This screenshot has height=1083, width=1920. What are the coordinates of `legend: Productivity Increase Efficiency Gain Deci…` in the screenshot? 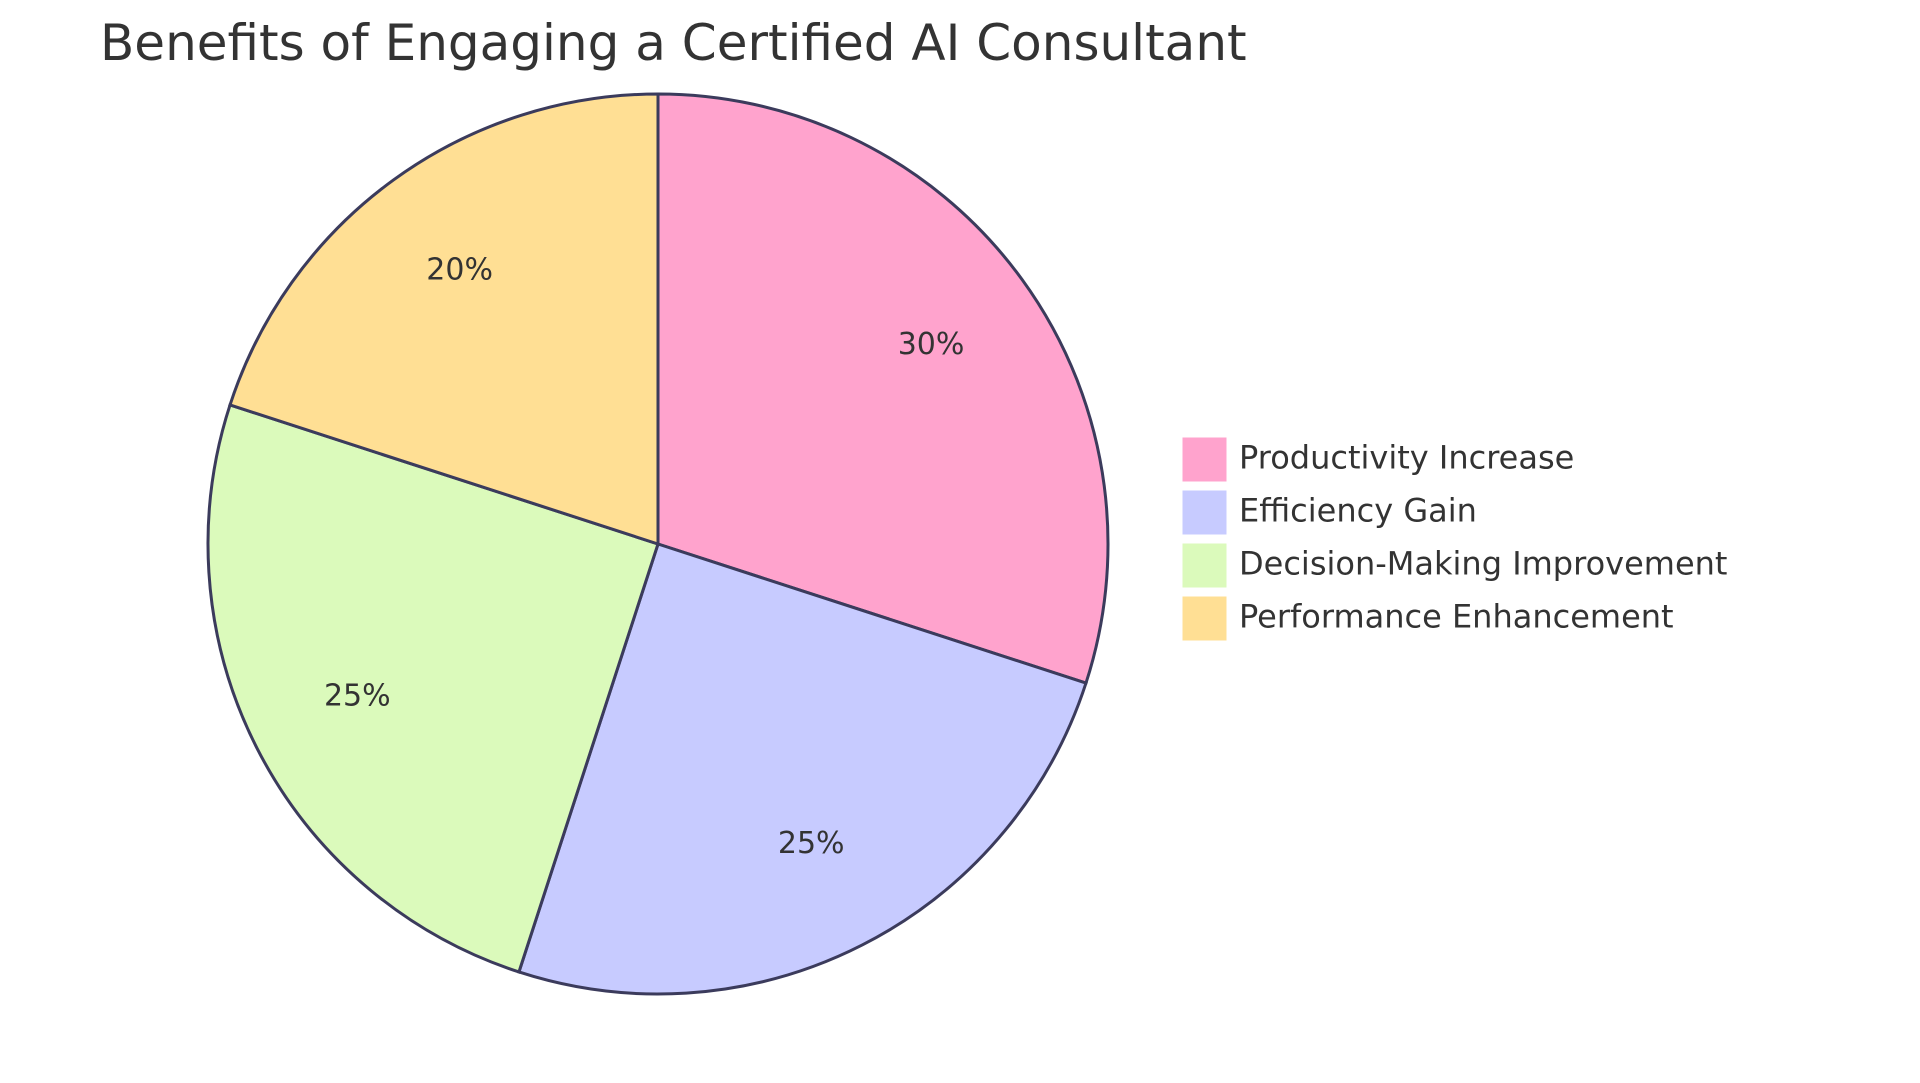 It's located at (1454, 539).